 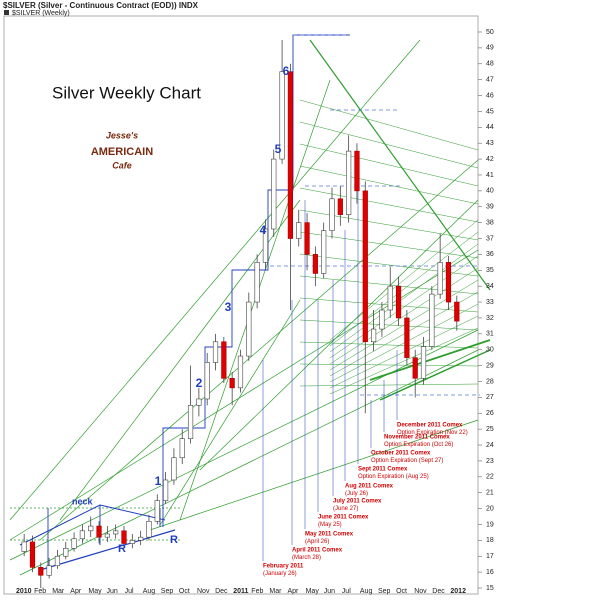 I want to click on y-tick-label: 15, so click(x=490, y=588).